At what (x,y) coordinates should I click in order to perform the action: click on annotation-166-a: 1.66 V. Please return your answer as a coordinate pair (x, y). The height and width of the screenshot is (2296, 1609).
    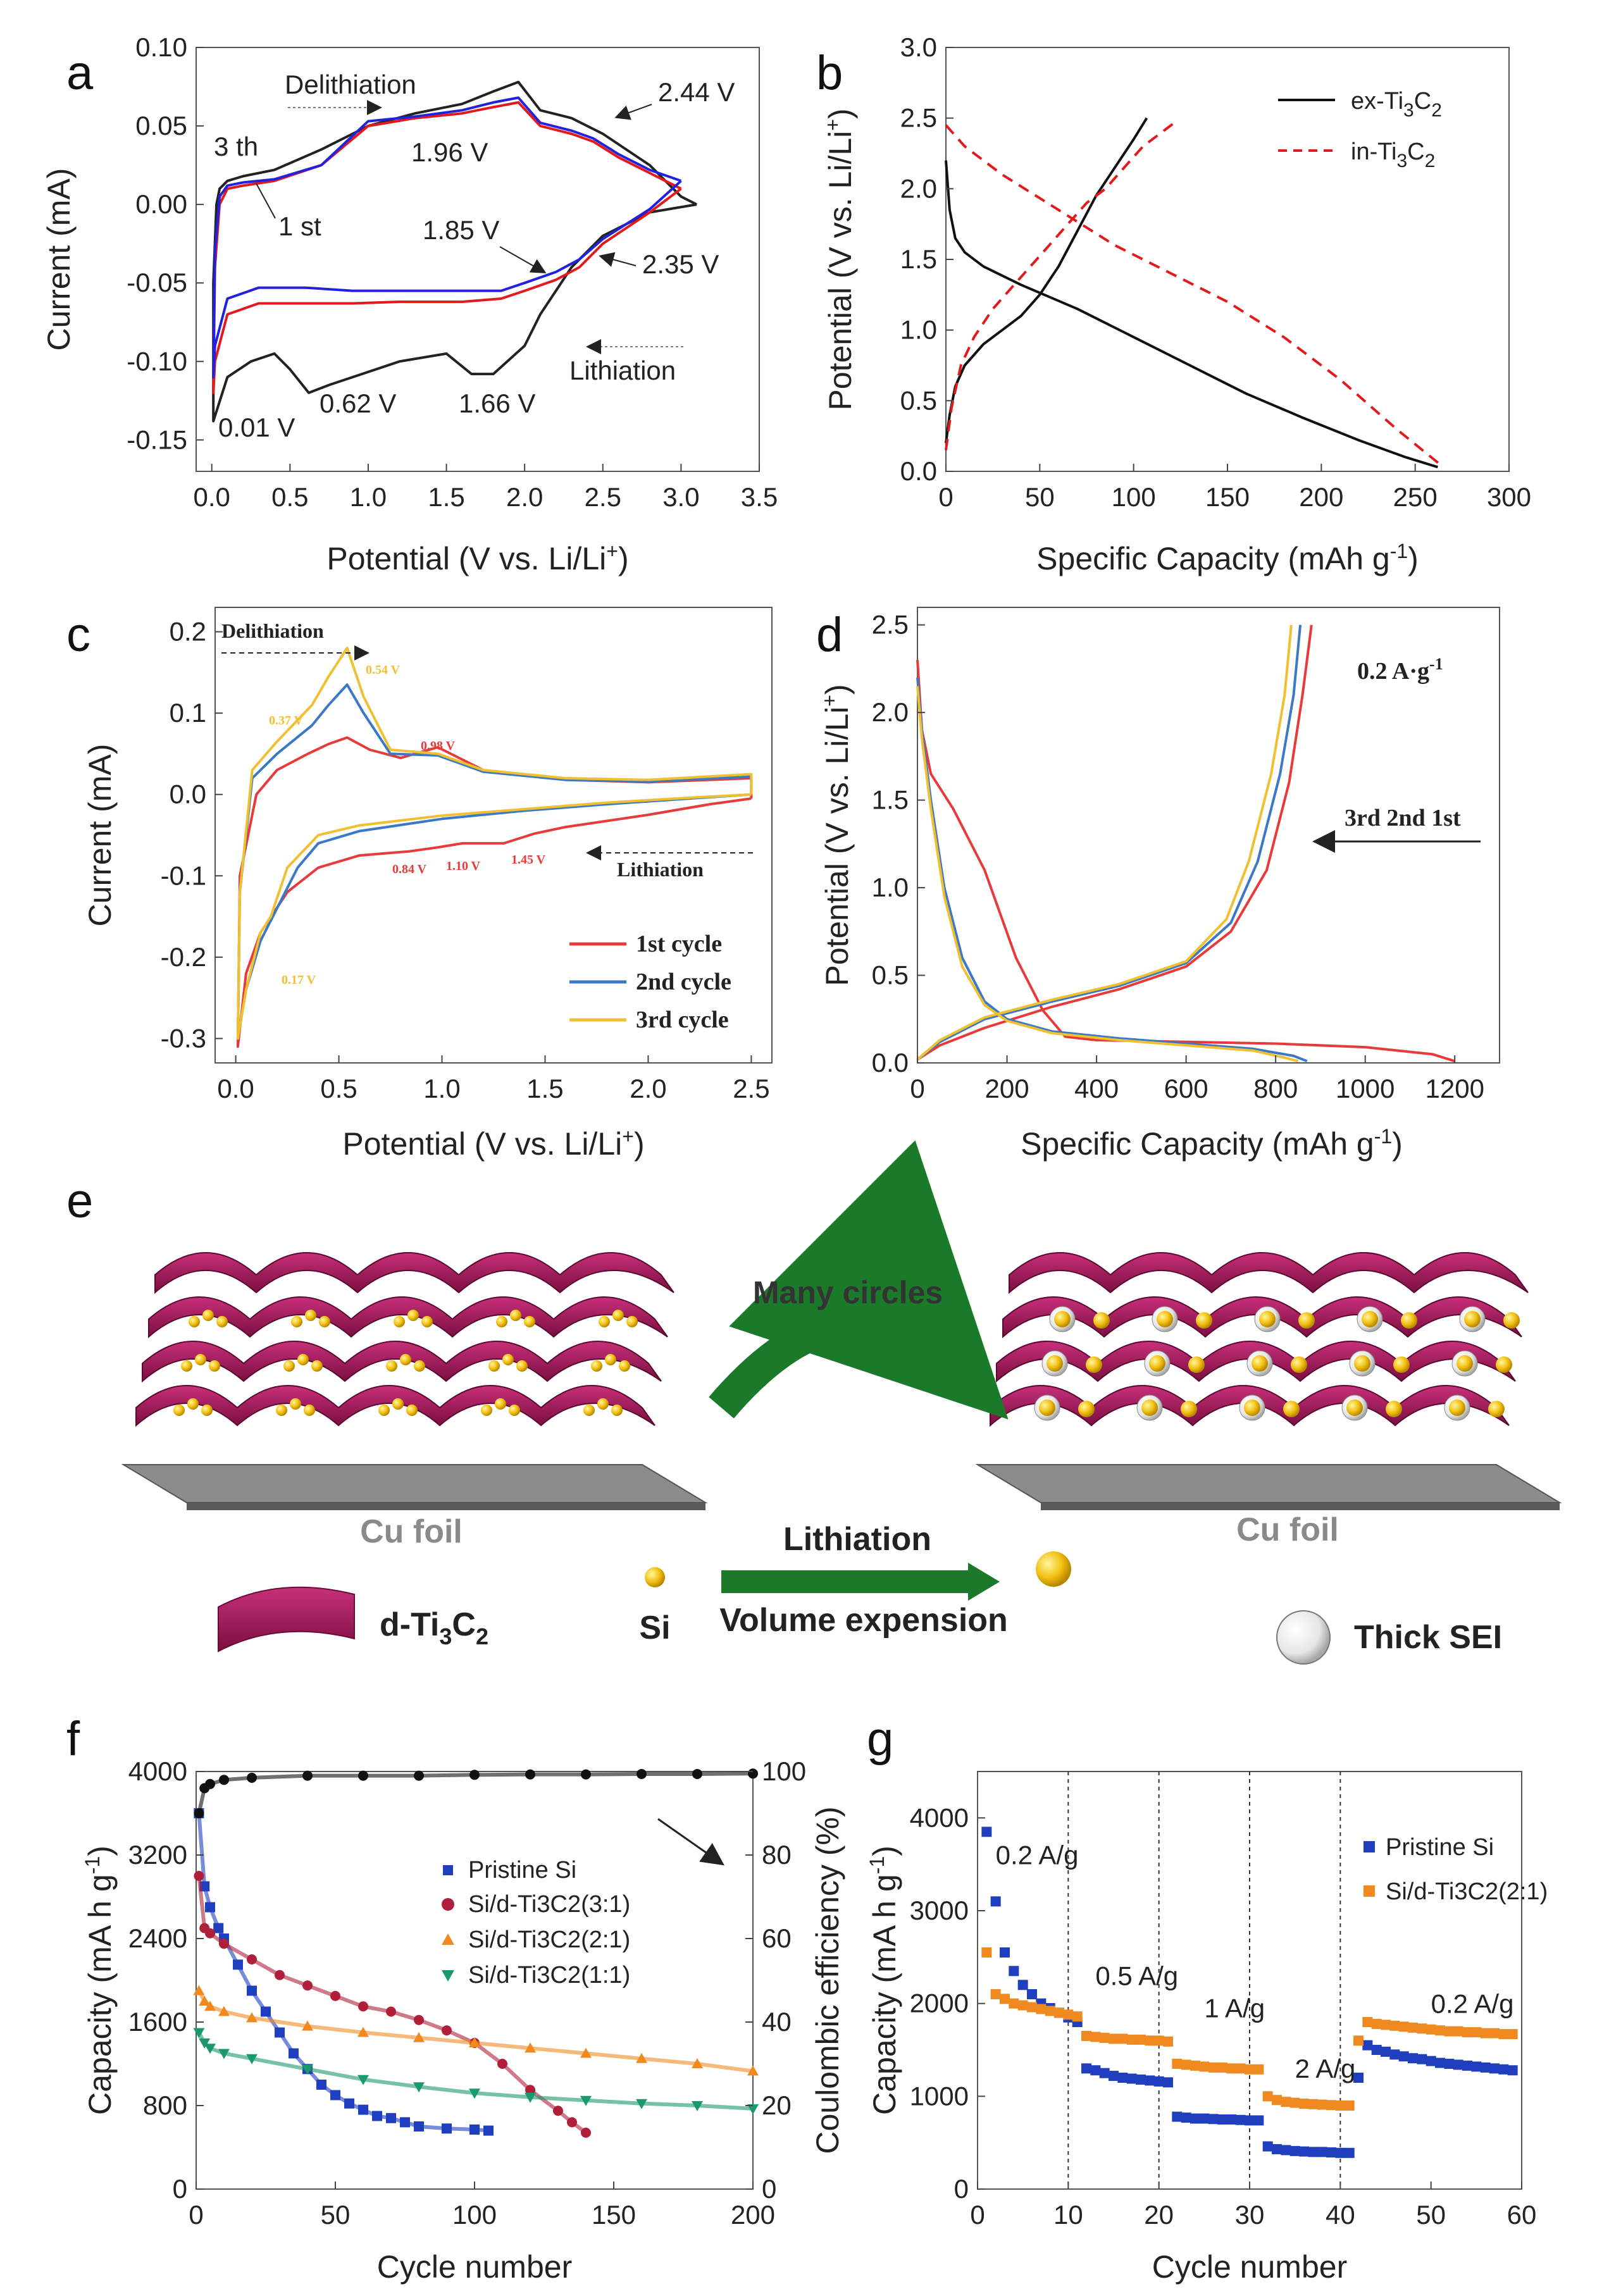
    Looking at the image, I should click on (497, 403).